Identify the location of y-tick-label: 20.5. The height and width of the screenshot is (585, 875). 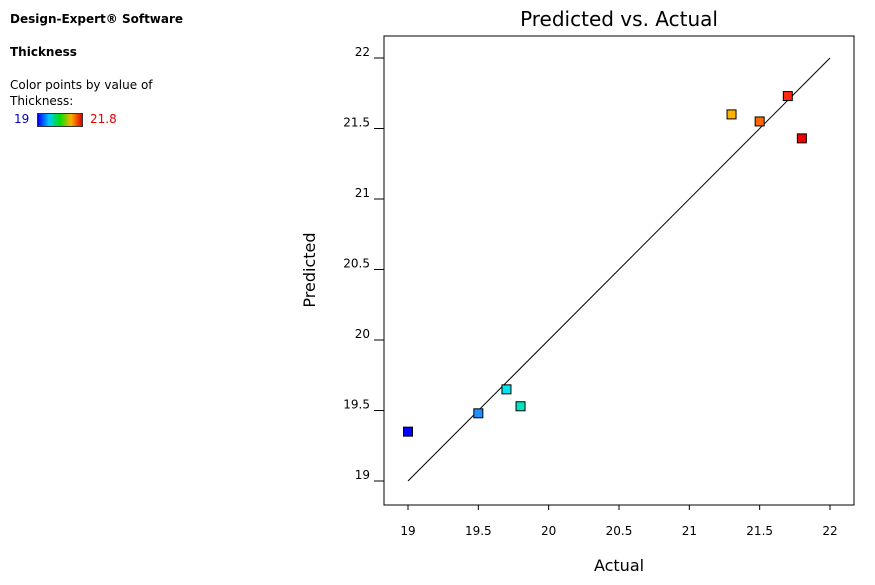
(356, 264).